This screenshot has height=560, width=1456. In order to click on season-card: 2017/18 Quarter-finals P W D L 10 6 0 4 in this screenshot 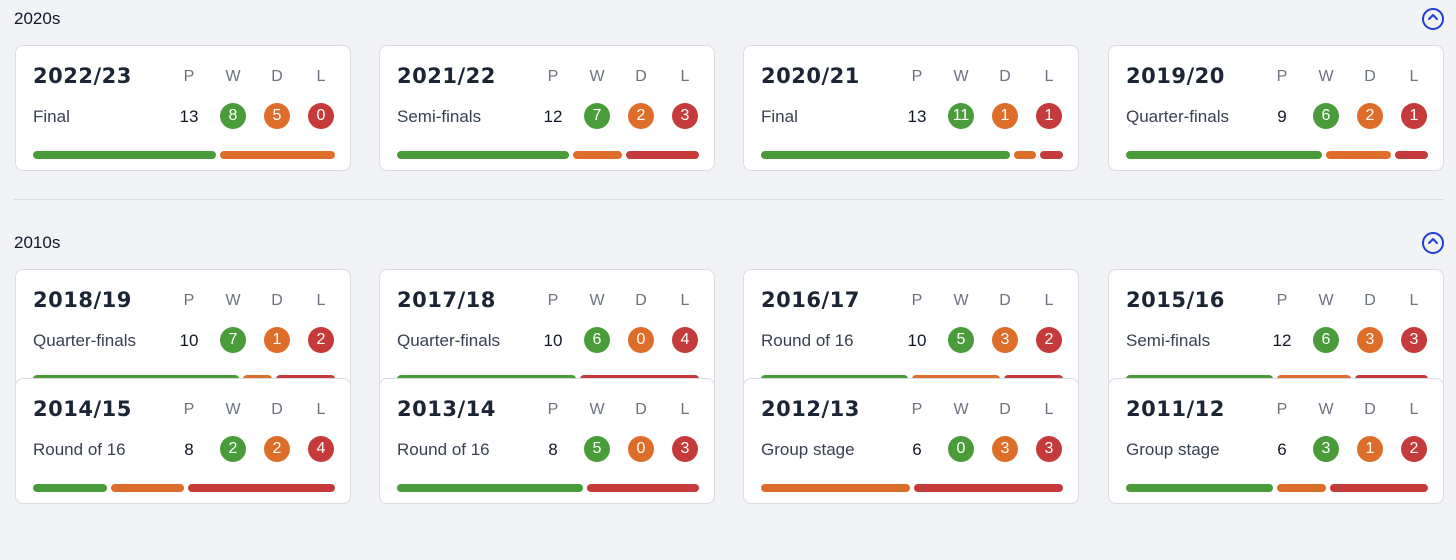, I will do `click(547, 332)`.